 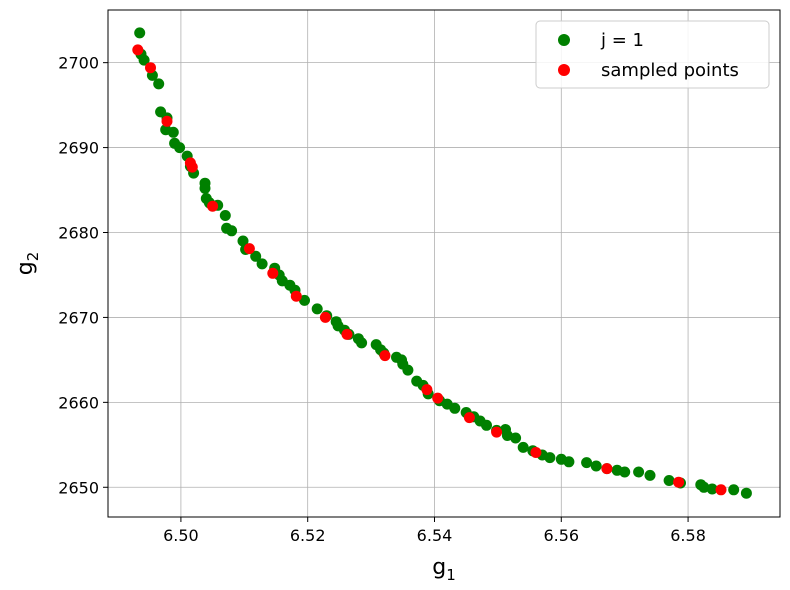 I want to click on y-axis-label-subscript: 2, so click(x=33, y=257).